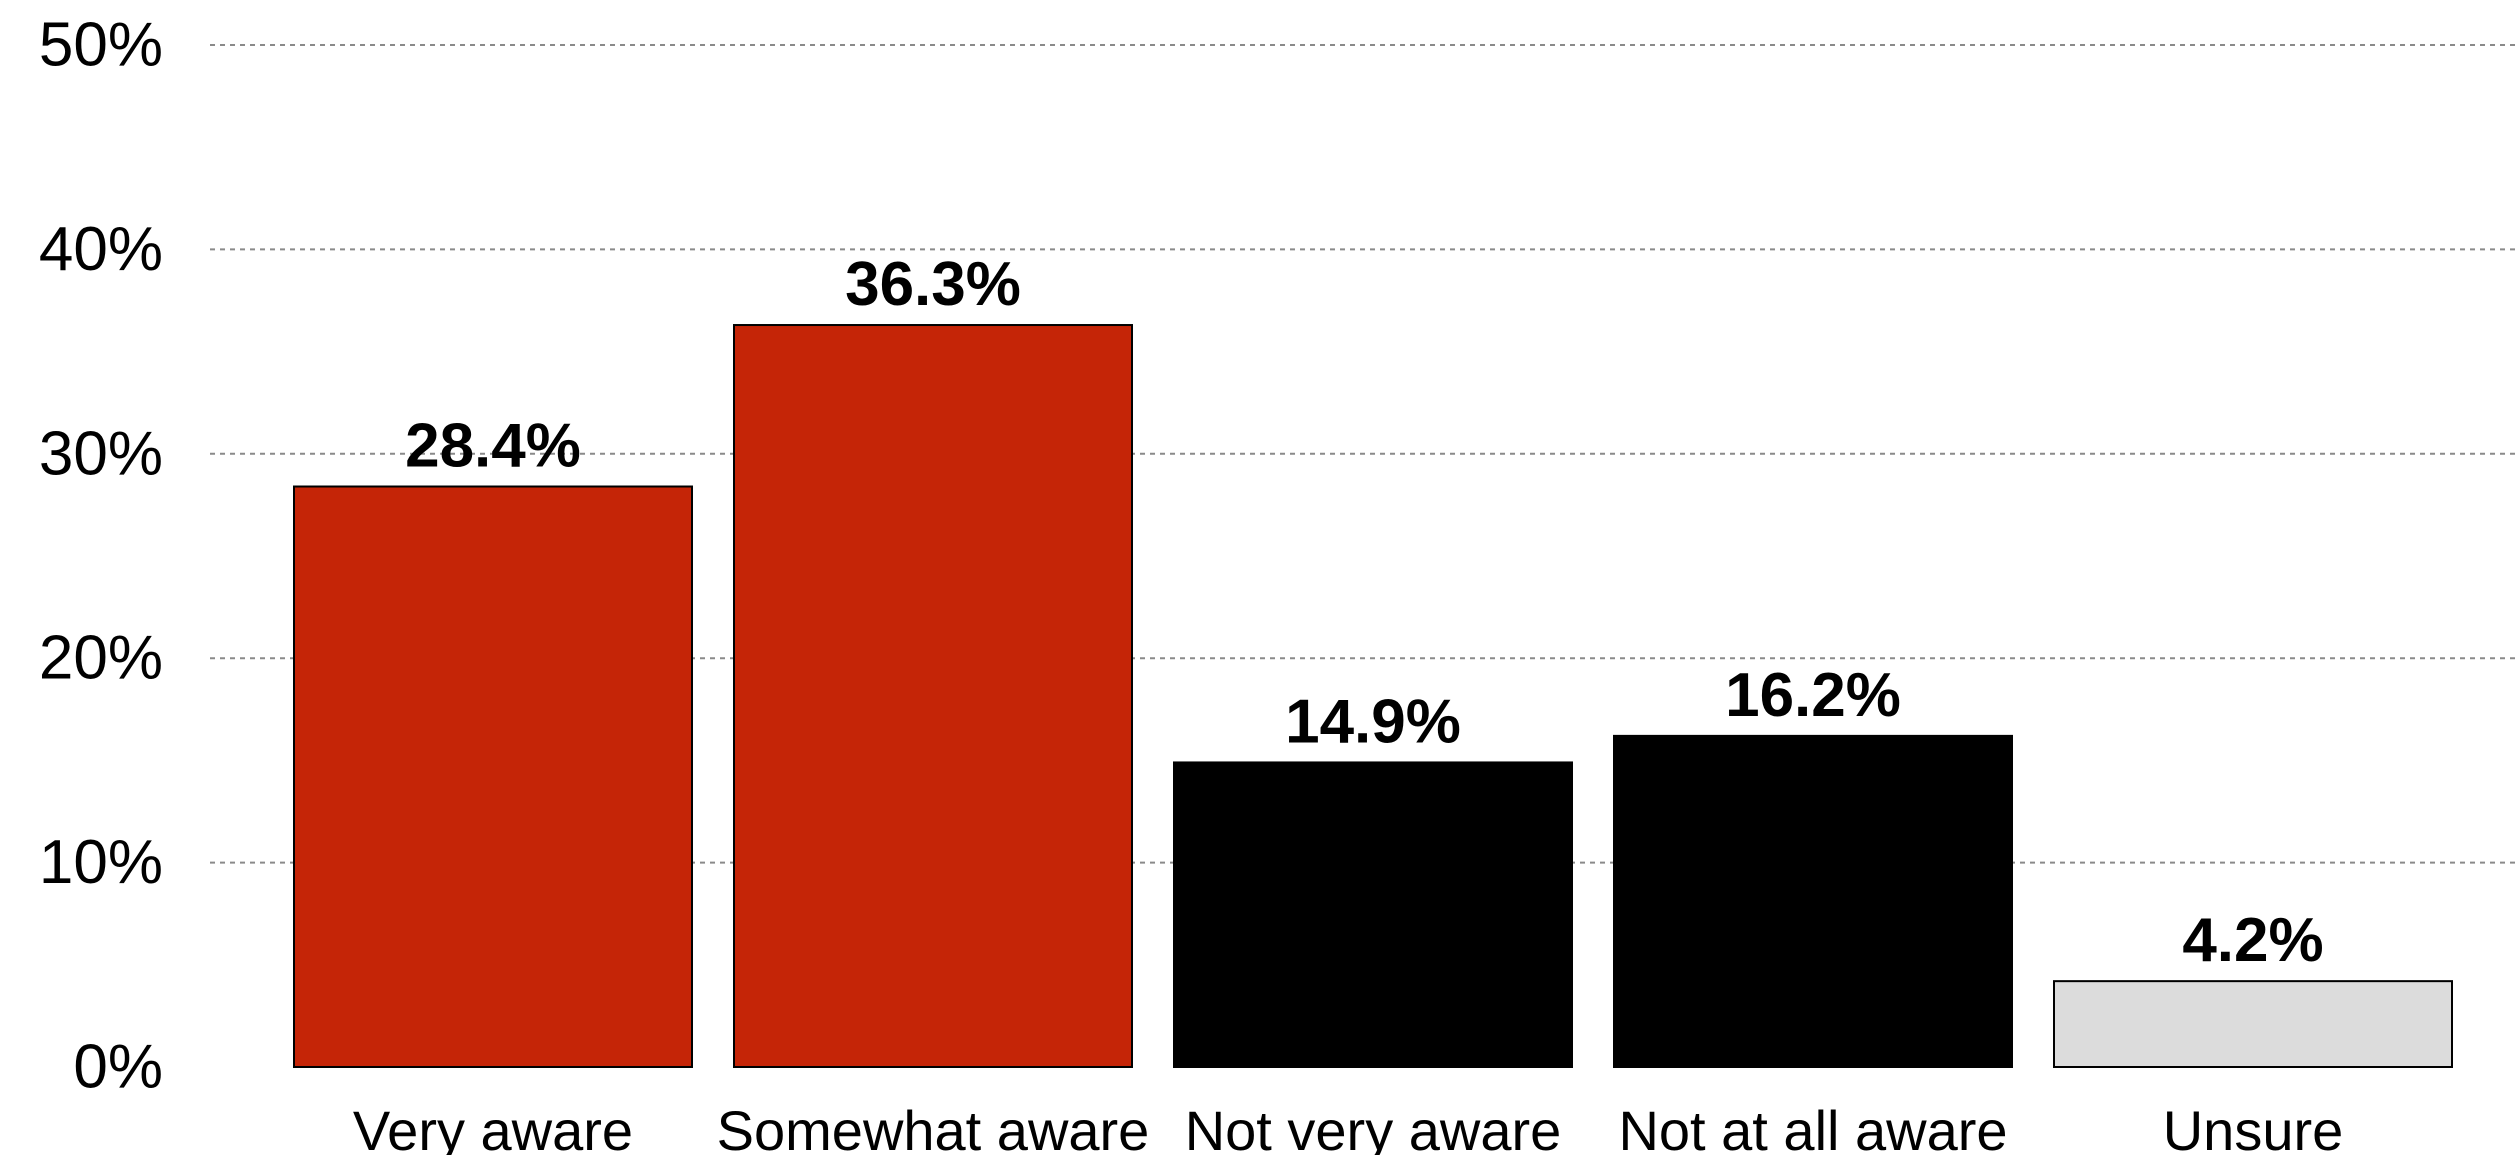 This screenshot has width=2515, height=1155. I want to click on bar-value-label: 4.2%, so click(2252, 940).